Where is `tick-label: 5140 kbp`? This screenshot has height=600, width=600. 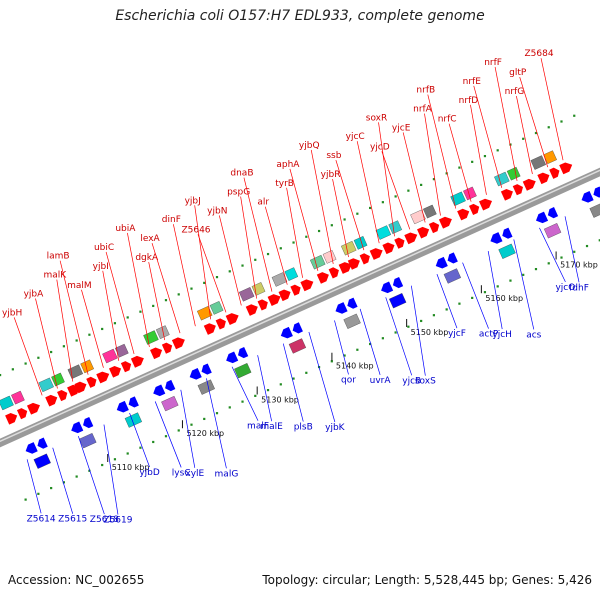 tick-label: 5140 kbp is located at coordinates (355, 366).